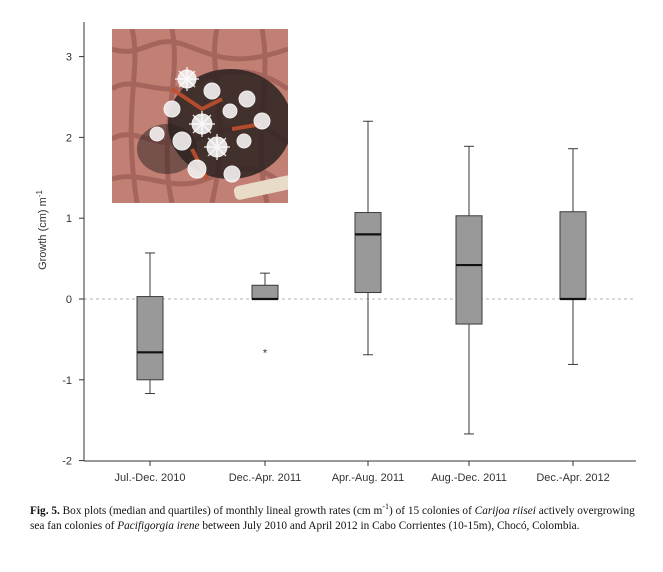 The width and height of the screenshot is (663, 572). Describe the element at coordinates (265, 478) in the screenshot. I see `x-tick-label: Dec.-Apr. 2011` at that location.